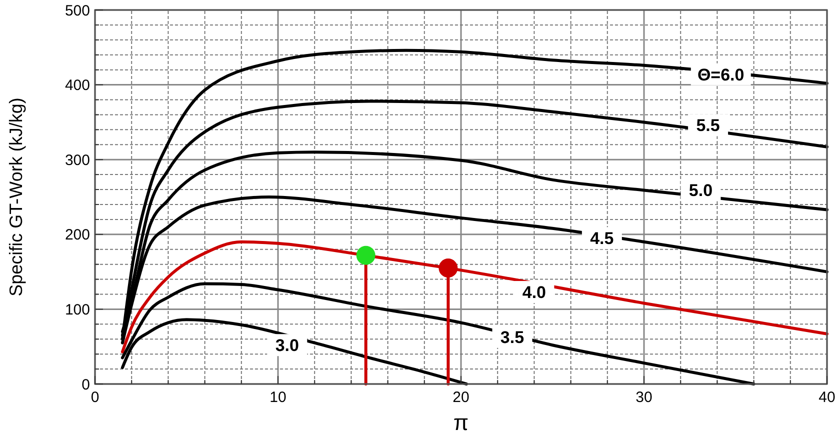  Describe the element at coordinates (77, 85) in the screenshot. I see `y-tick-label: 400` at that location.